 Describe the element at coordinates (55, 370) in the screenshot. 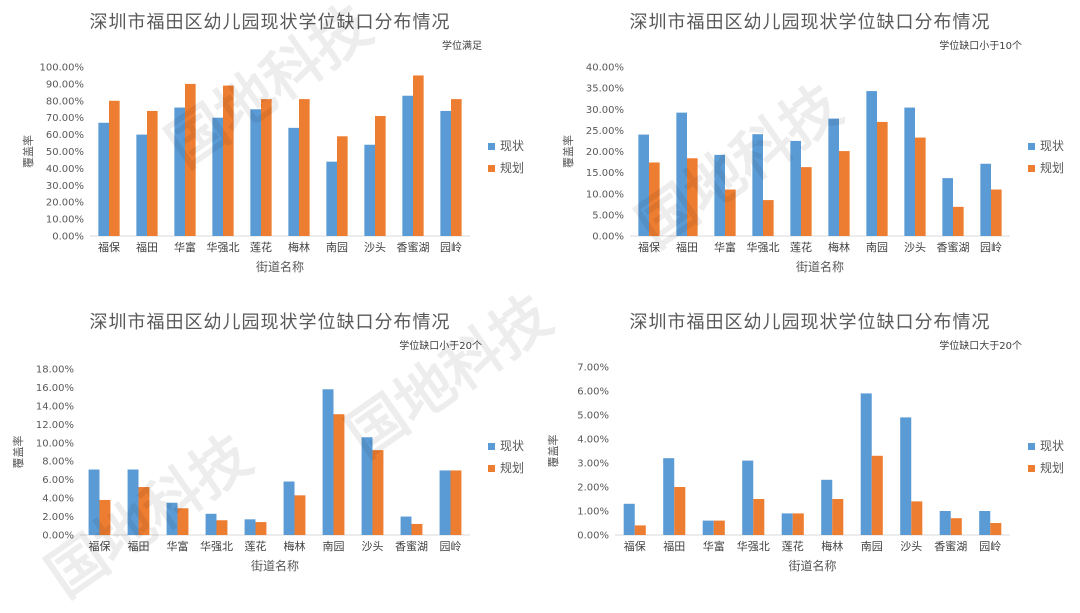

I see `y-tick-label: 18.00%` at that location.